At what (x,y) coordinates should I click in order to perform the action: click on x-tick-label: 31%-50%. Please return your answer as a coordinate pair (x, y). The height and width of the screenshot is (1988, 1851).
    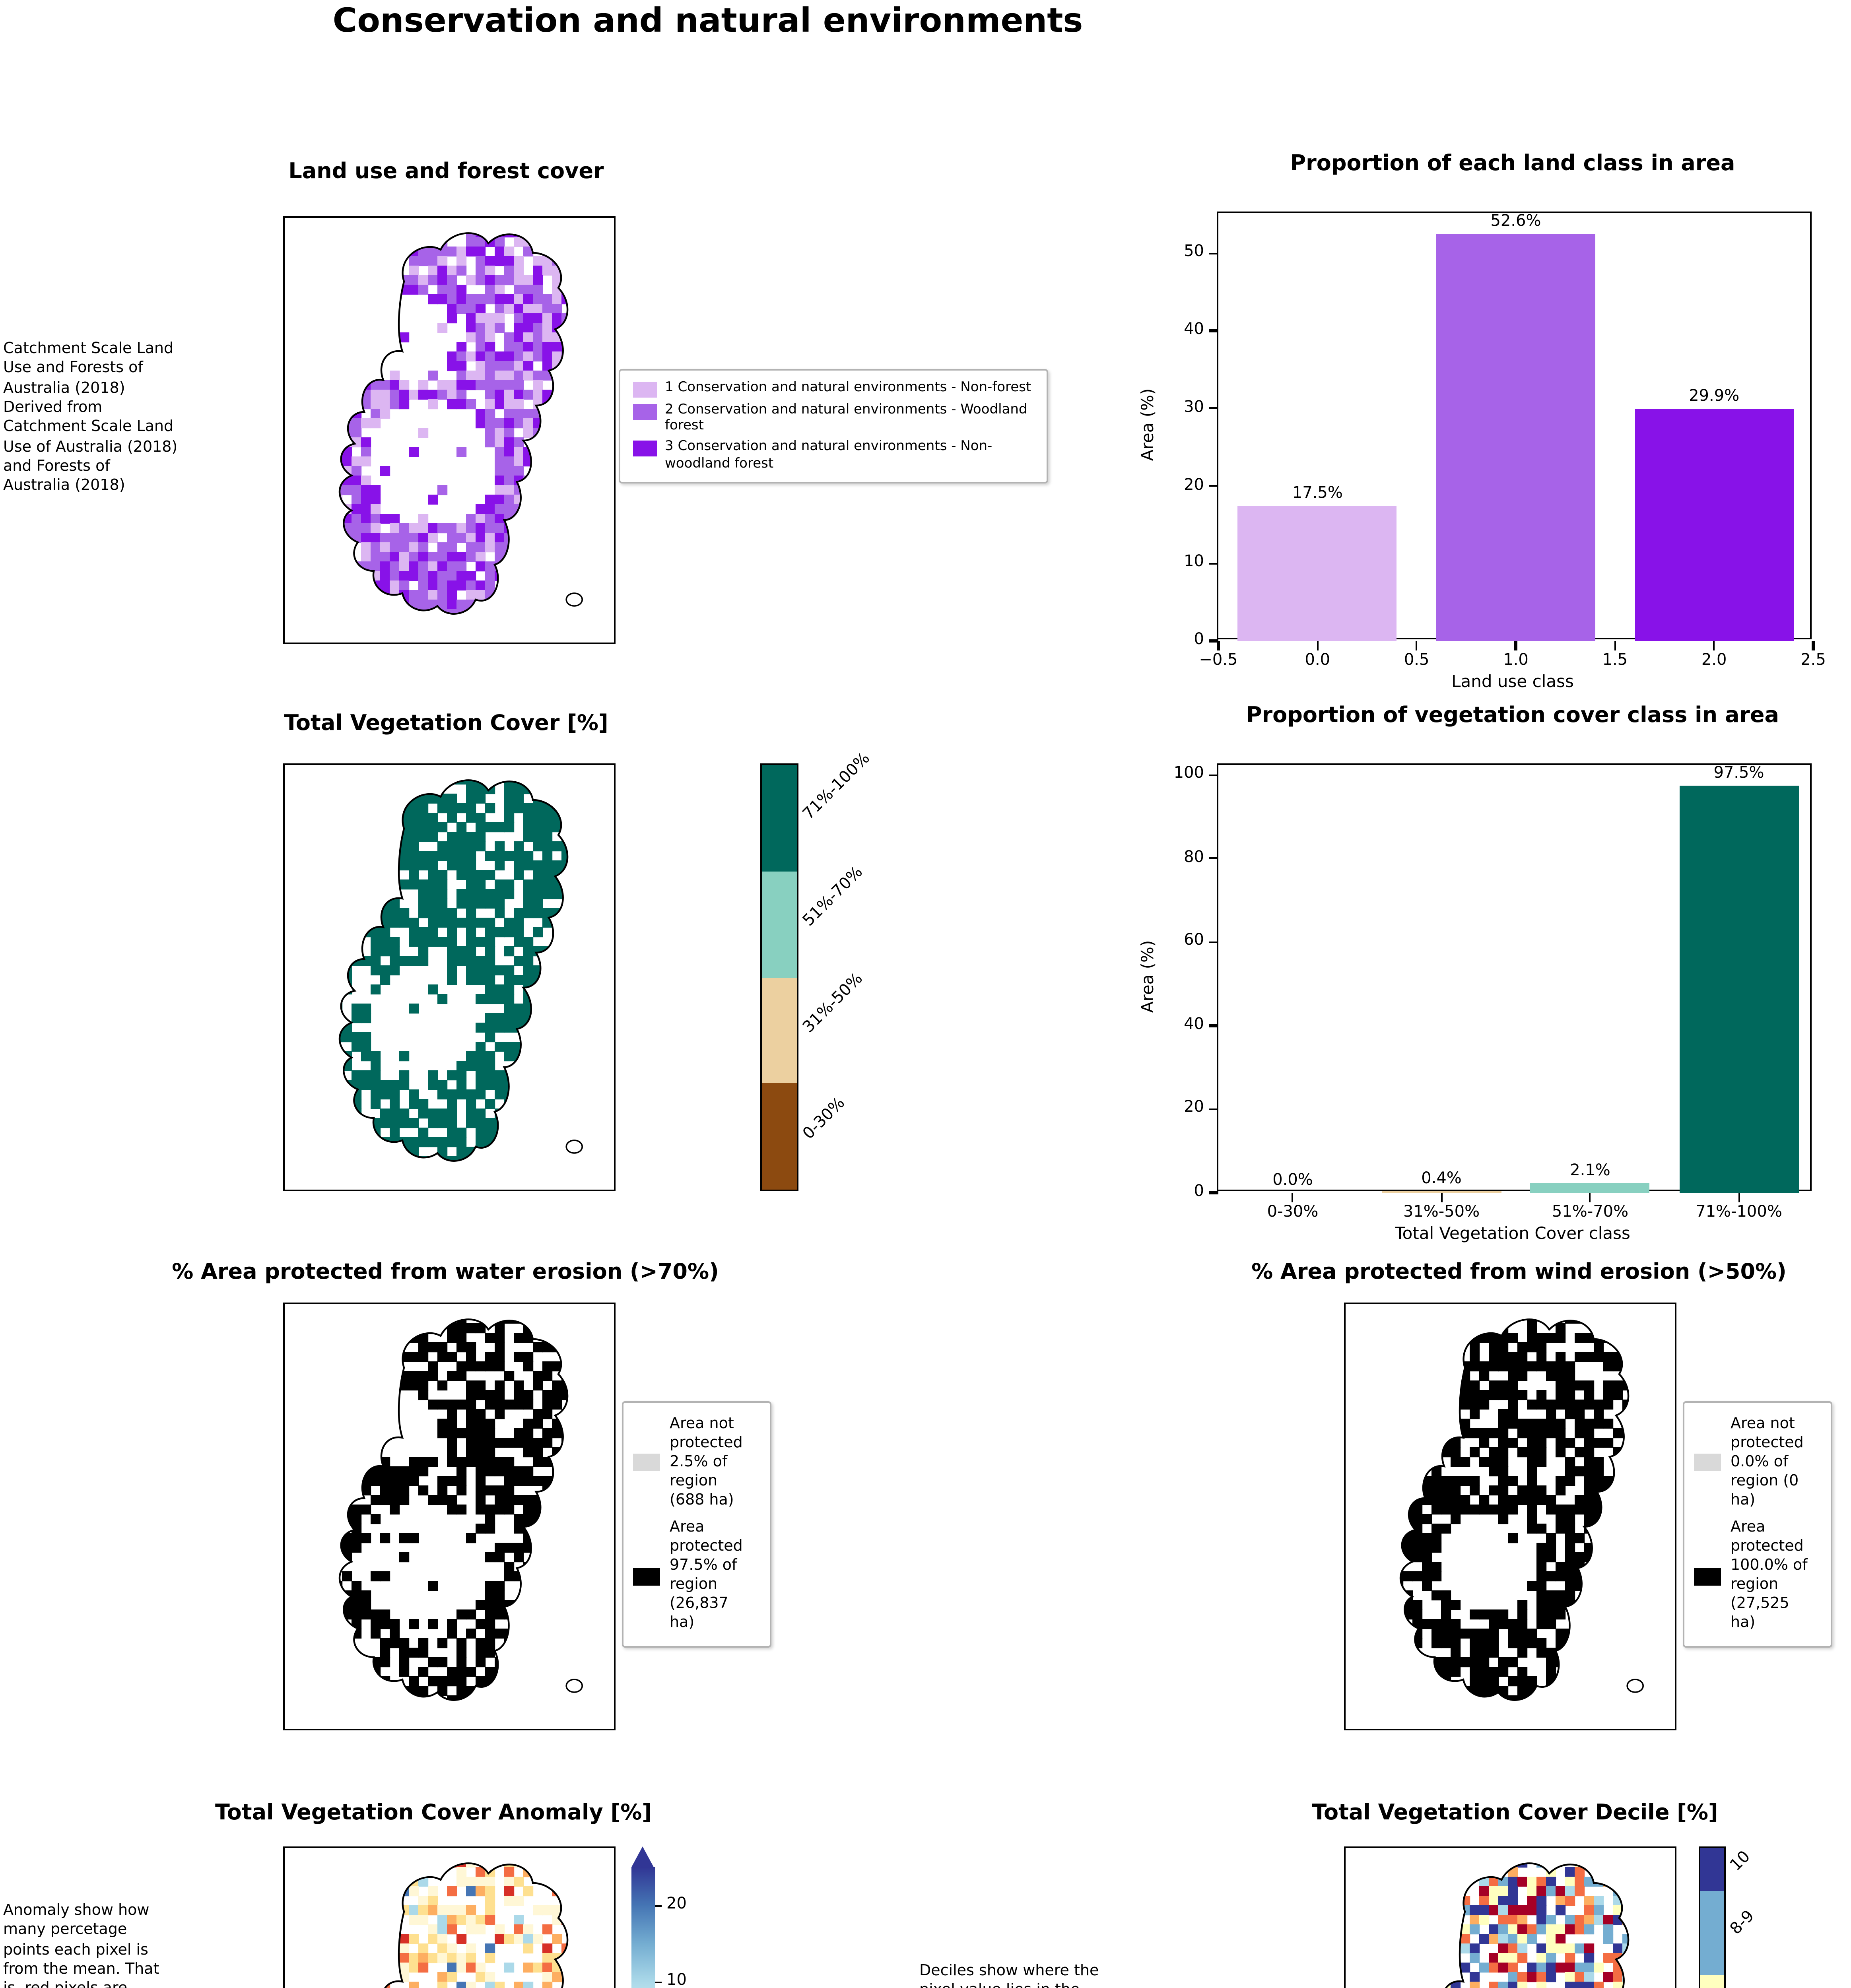
    Looking at the image, I should click on (1441, 1212).